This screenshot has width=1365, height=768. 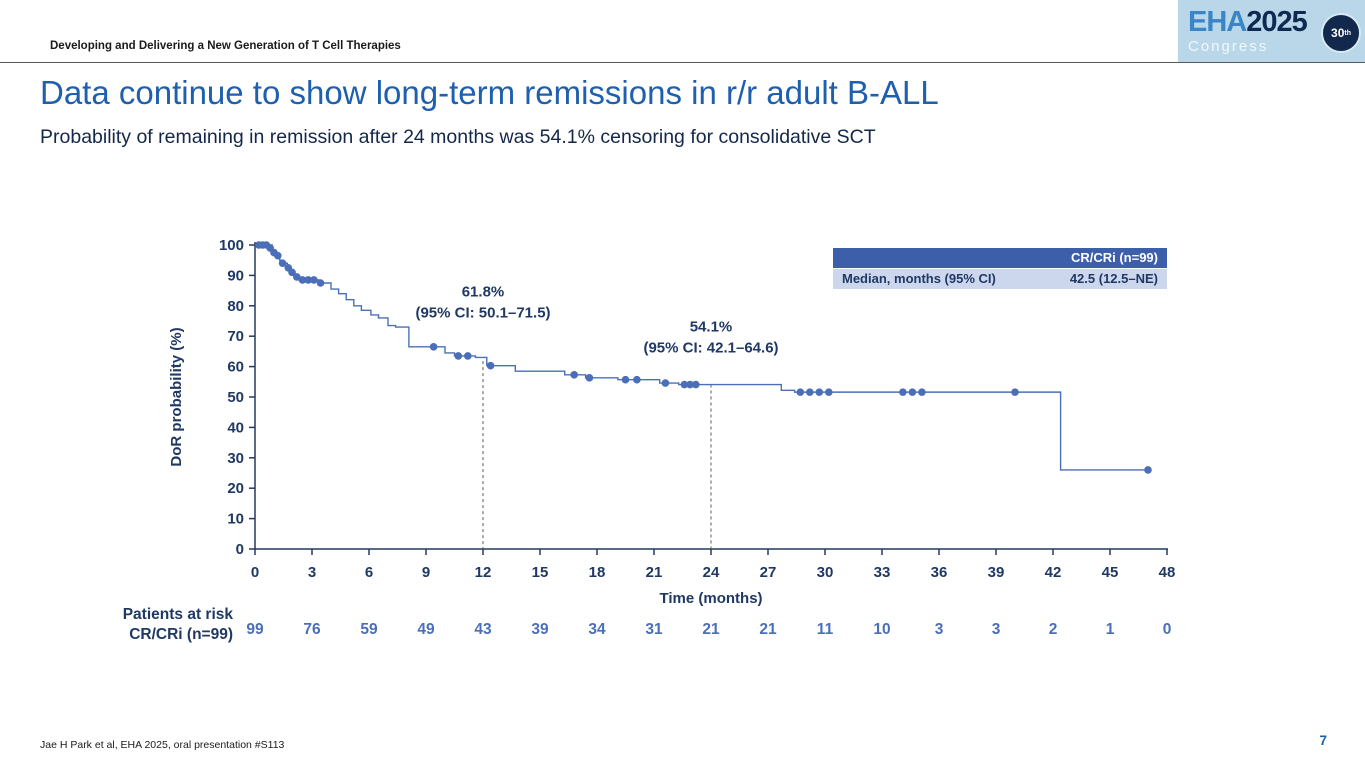 What do you see at coordinates (136, 624) in the screenshot?
I see `at-risk-labels: Patients at risk CR/CRi (n=99)` at bounding box center [136, 624].